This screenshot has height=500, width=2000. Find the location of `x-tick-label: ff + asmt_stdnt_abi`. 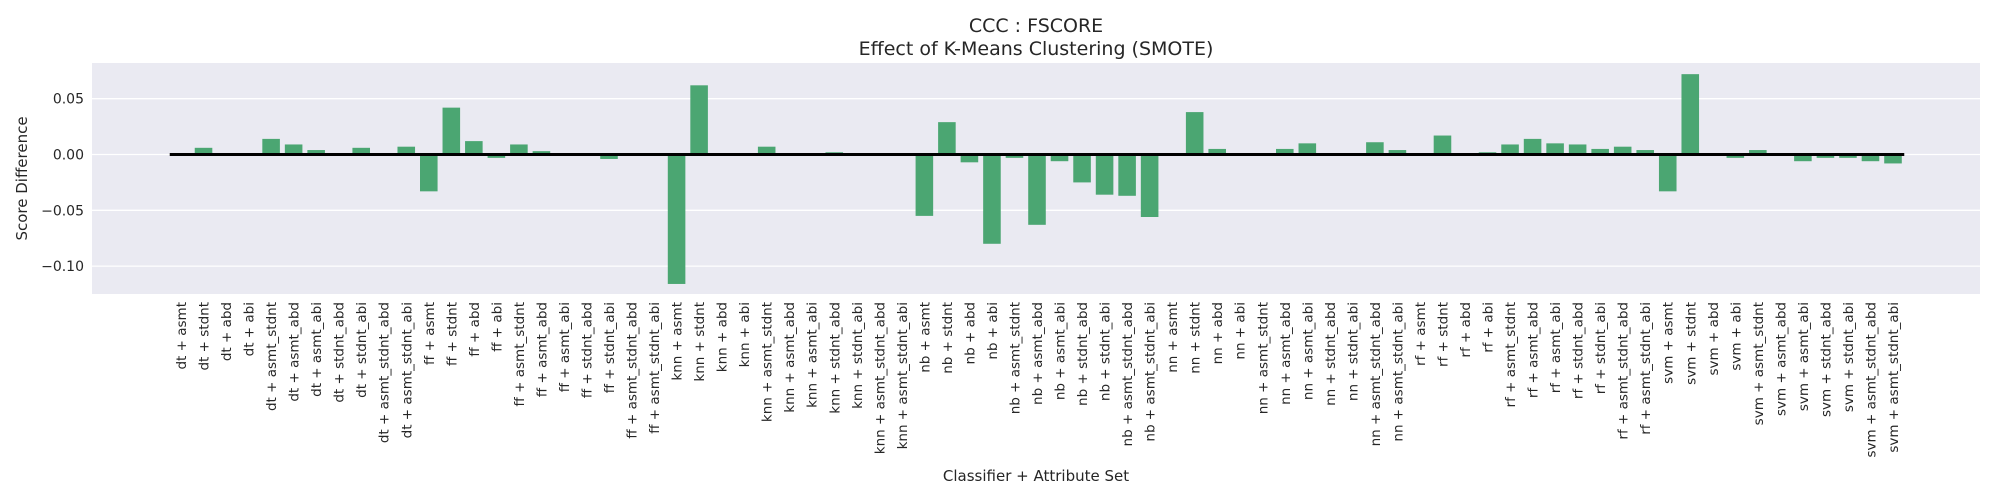

x-tick-label: ff + asmt_stdnt_abi is located at coordinates (655, 368).